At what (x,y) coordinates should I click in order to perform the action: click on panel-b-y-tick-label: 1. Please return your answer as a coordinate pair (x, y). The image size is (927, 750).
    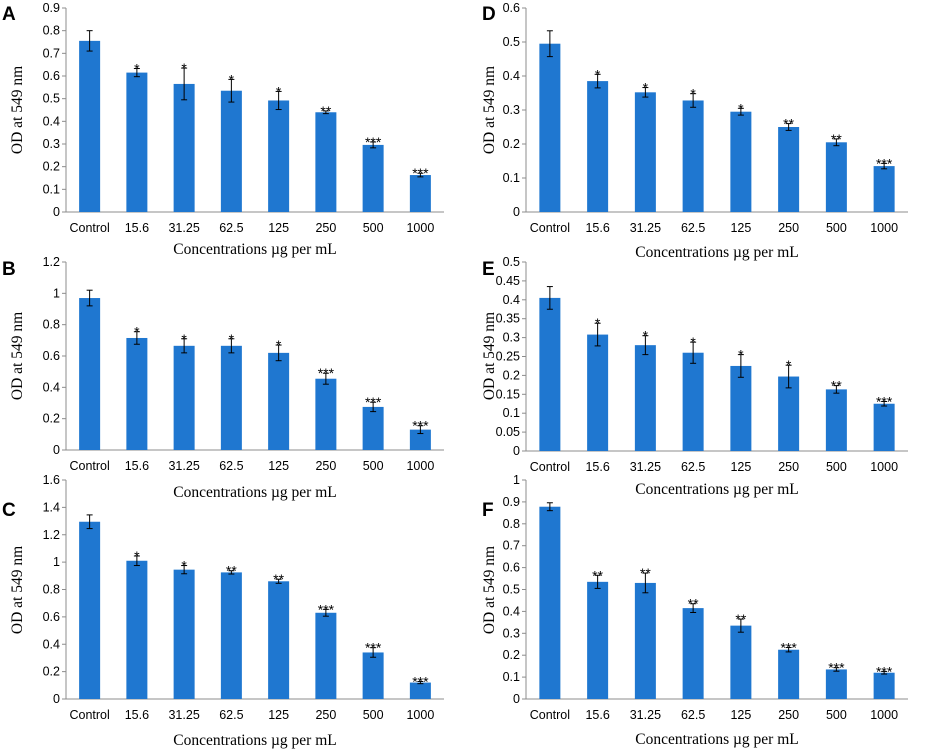
    Looking at the image, I should click on (56, 293).